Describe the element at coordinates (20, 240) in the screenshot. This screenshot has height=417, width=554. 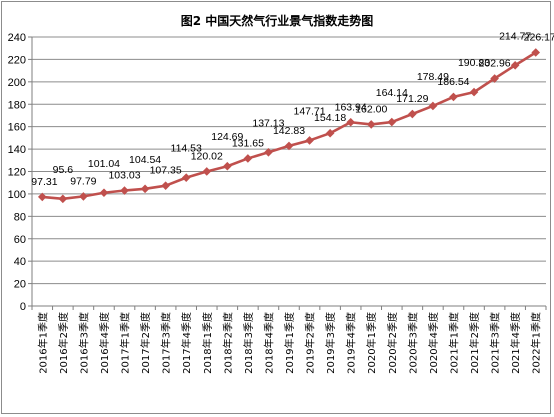
I see `y-tick-label: 60` at that location.